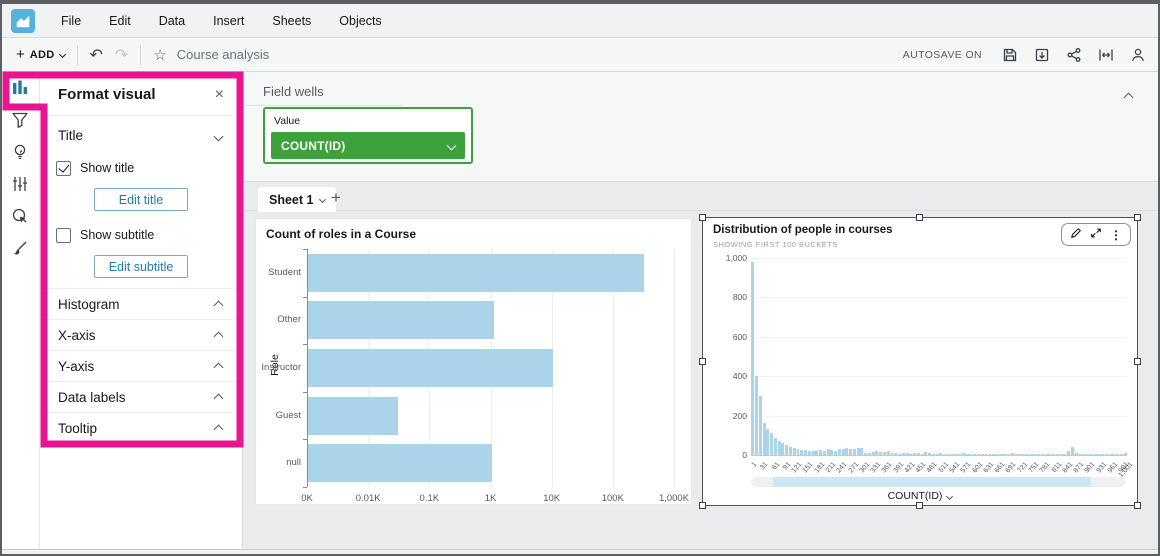 This screenshot has width=1160, height=556. I want to click on menu-file: File, so click(71, 20).